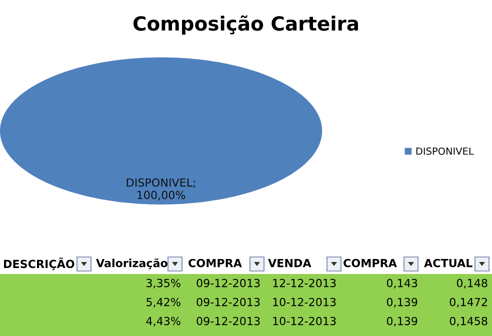  I want to click on text: 0,1458, so click(469, 321).